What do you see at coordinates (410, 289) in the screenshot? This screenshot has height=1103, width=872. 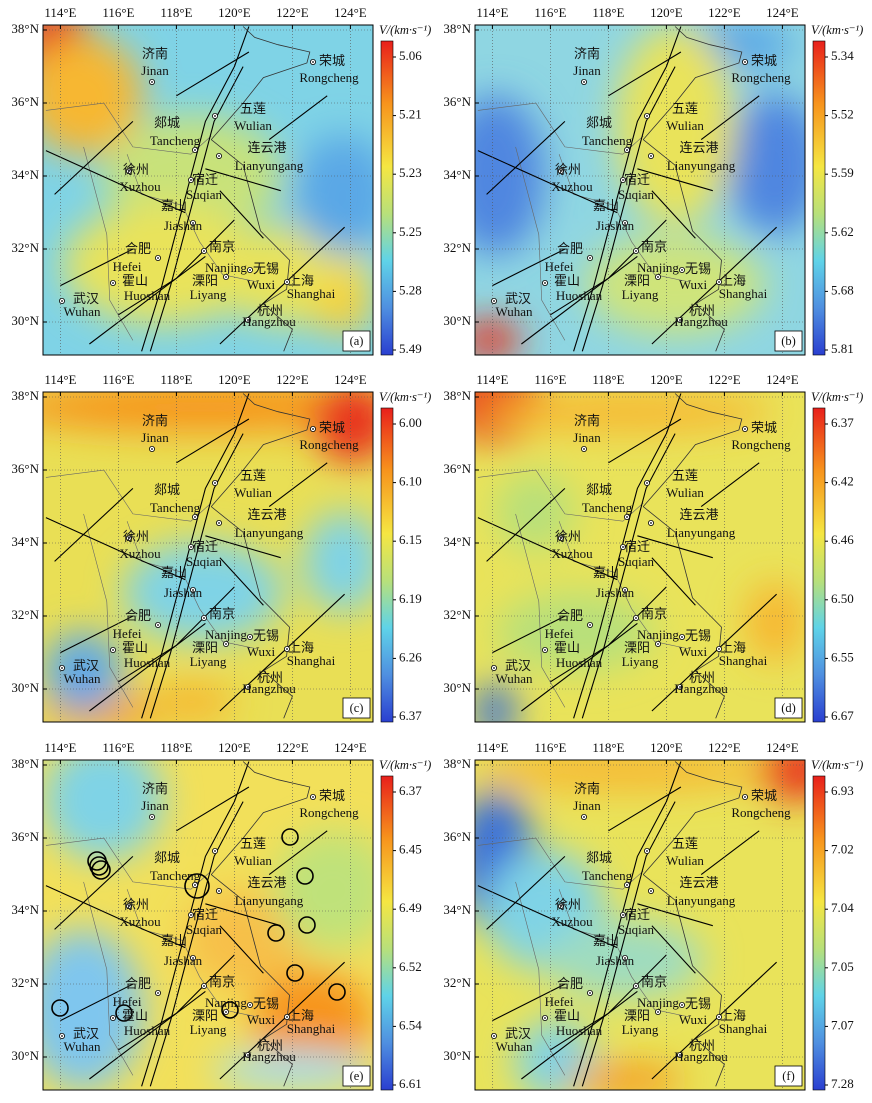 I see `colorbar-tick-label: 5.28` at bounding box center [410, 289].